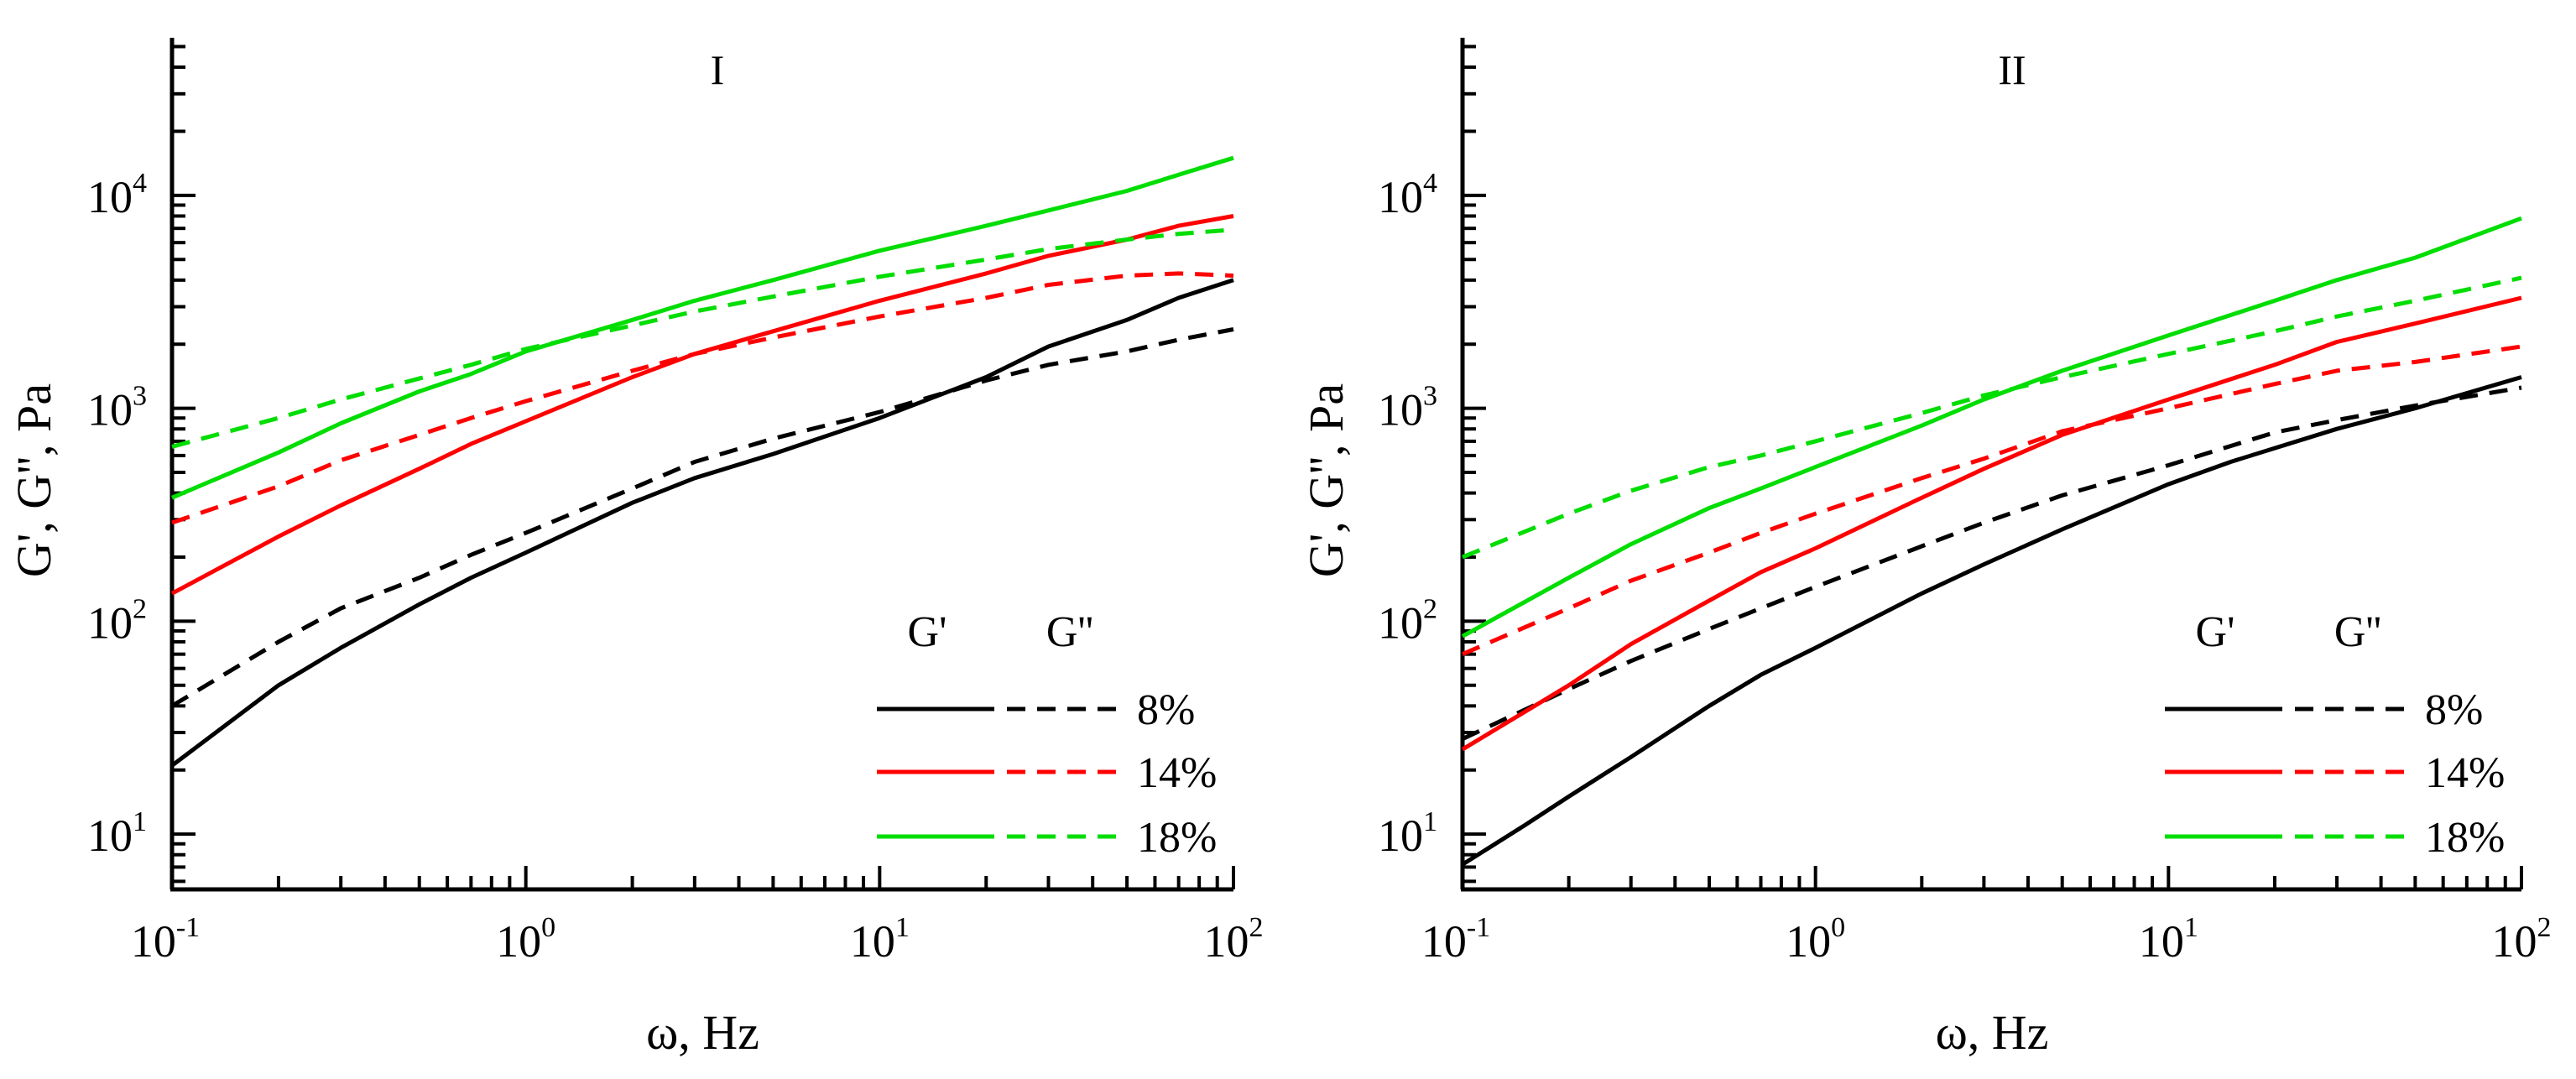  I want to click on panel-title: II, so click(2012, 69).